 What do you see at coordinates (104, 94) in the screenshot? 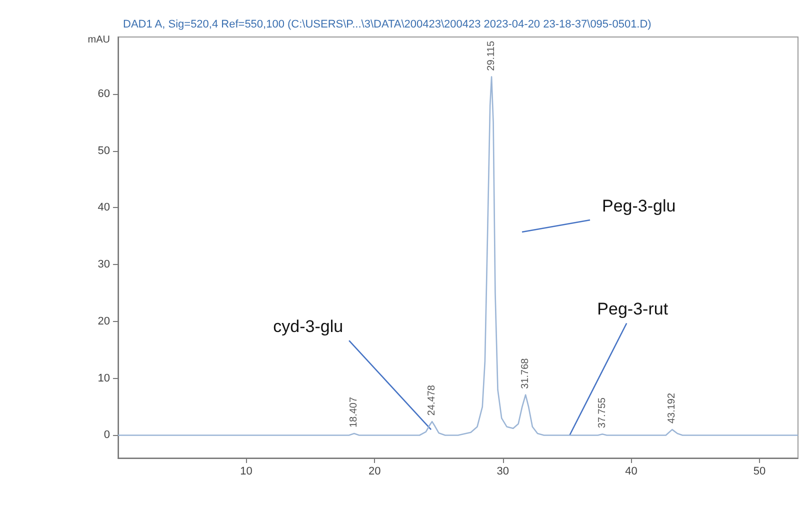
I see `y-tick-label: 60` at bounding box center [104, 94].